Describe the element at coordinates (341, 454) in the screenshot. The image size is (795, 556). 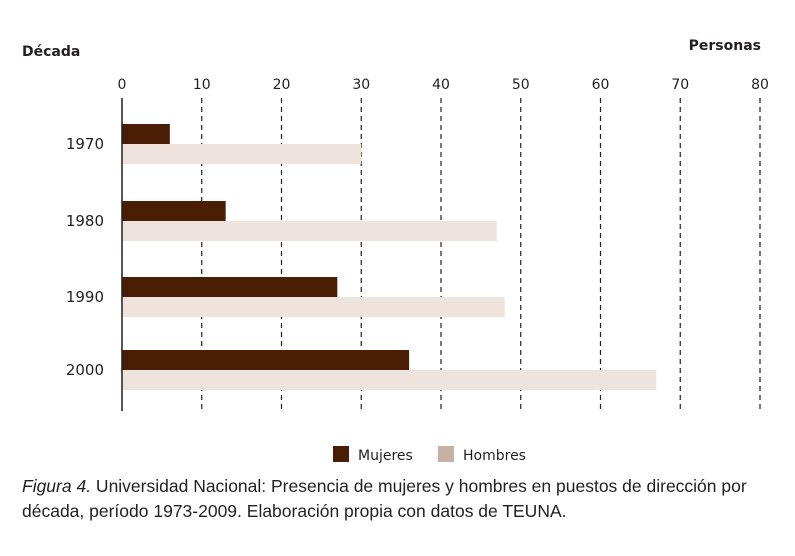
I see `legend-swatch-mujeres` at that location.